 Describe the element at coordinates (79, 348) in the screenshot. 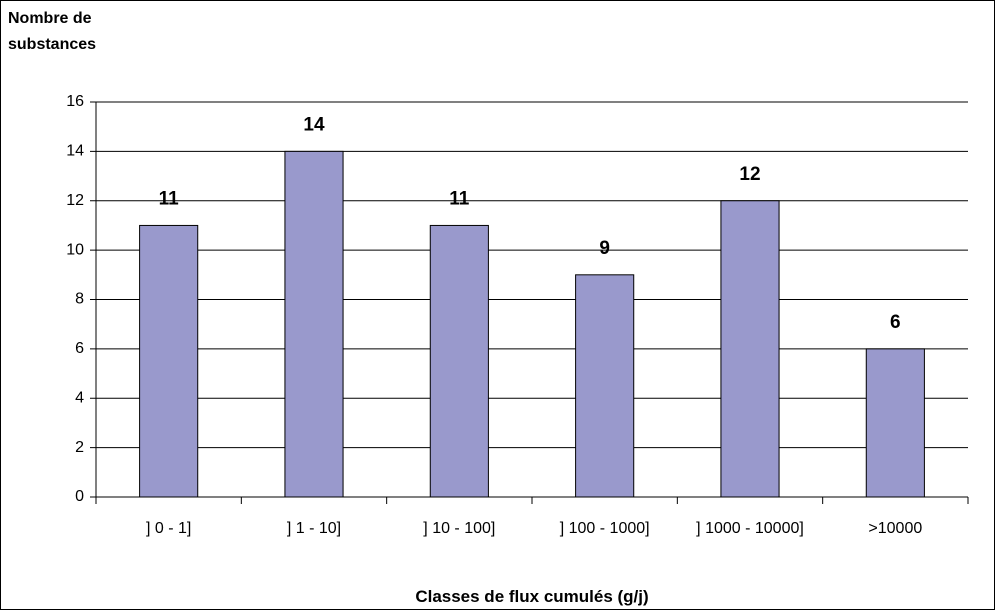

I see `y-tick-label: 6` at that location.